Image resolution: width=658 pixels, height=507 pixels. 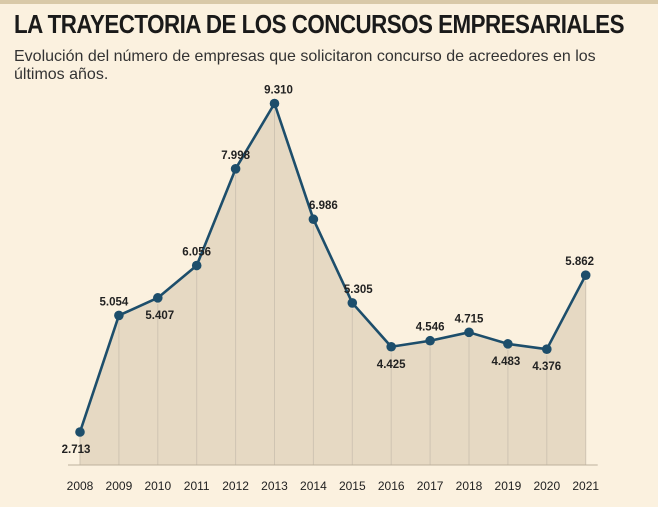 What do you see at coordinates (579, 262) in the screenshot?
I see `data-label: 5.862` at bounding box center [579, 262].